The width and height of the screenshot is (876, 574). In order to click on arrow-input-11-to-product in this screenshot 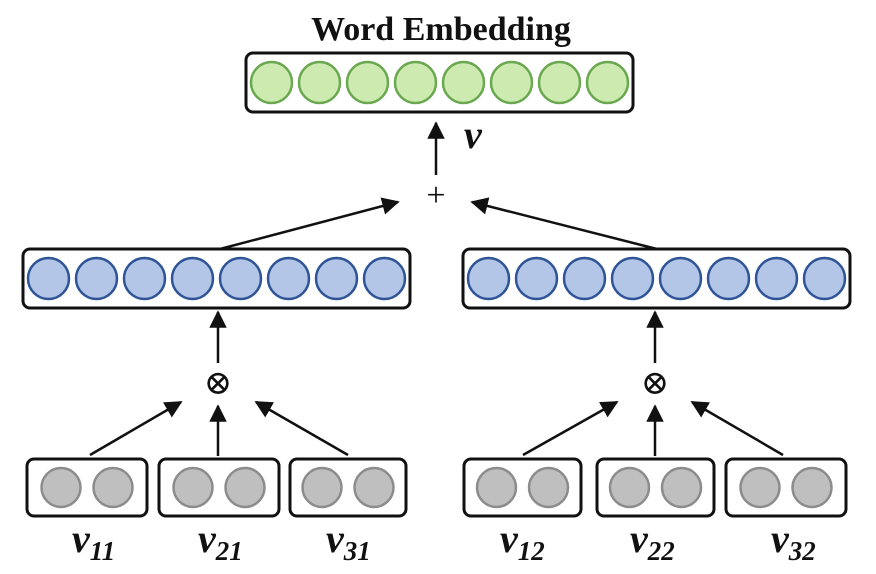, I will do `click(135, 428)`.